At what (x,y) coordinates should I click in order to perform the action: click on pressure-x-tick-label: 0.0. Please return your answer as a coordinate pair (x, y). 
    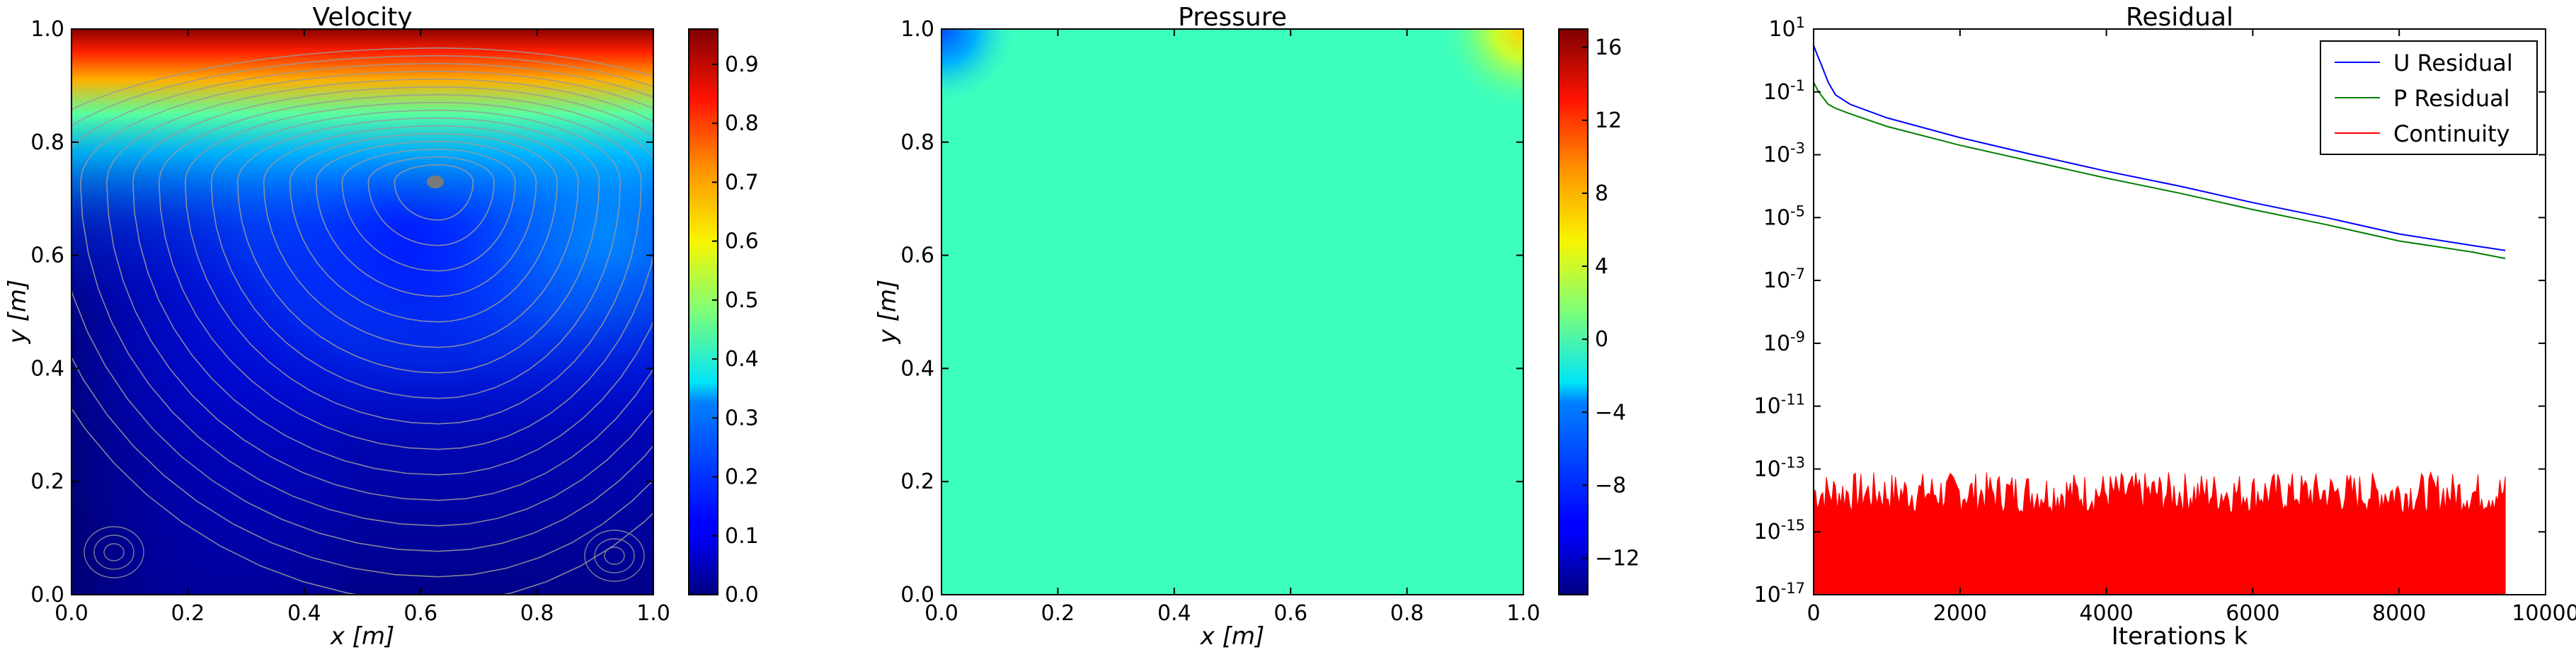
    Looking at the image, I should click on (941, 613).